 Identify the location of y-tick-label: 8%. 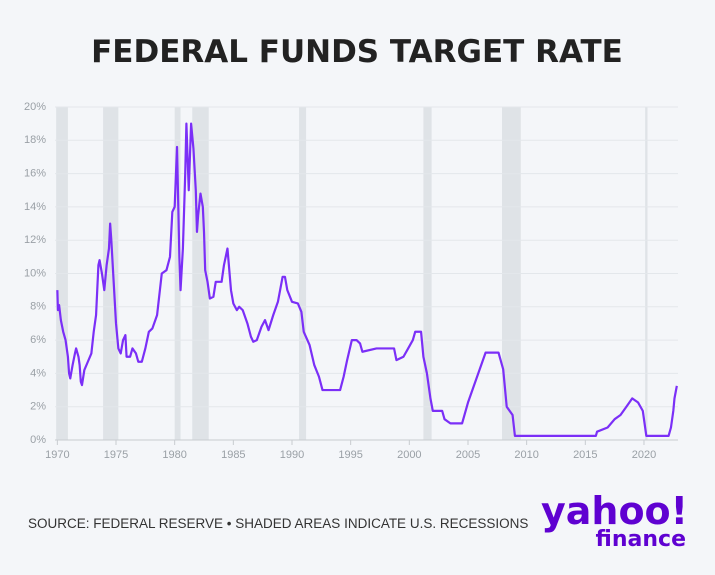
(38, 307).